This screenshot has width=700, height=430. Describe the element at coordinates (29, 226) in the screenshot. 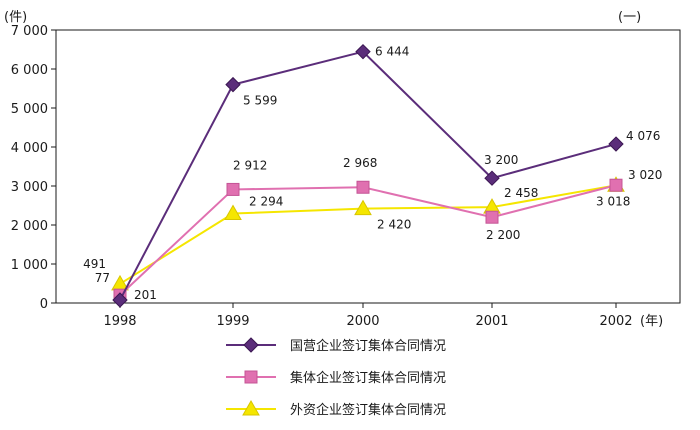

I see `y-tick-label: 2 000` at that location.